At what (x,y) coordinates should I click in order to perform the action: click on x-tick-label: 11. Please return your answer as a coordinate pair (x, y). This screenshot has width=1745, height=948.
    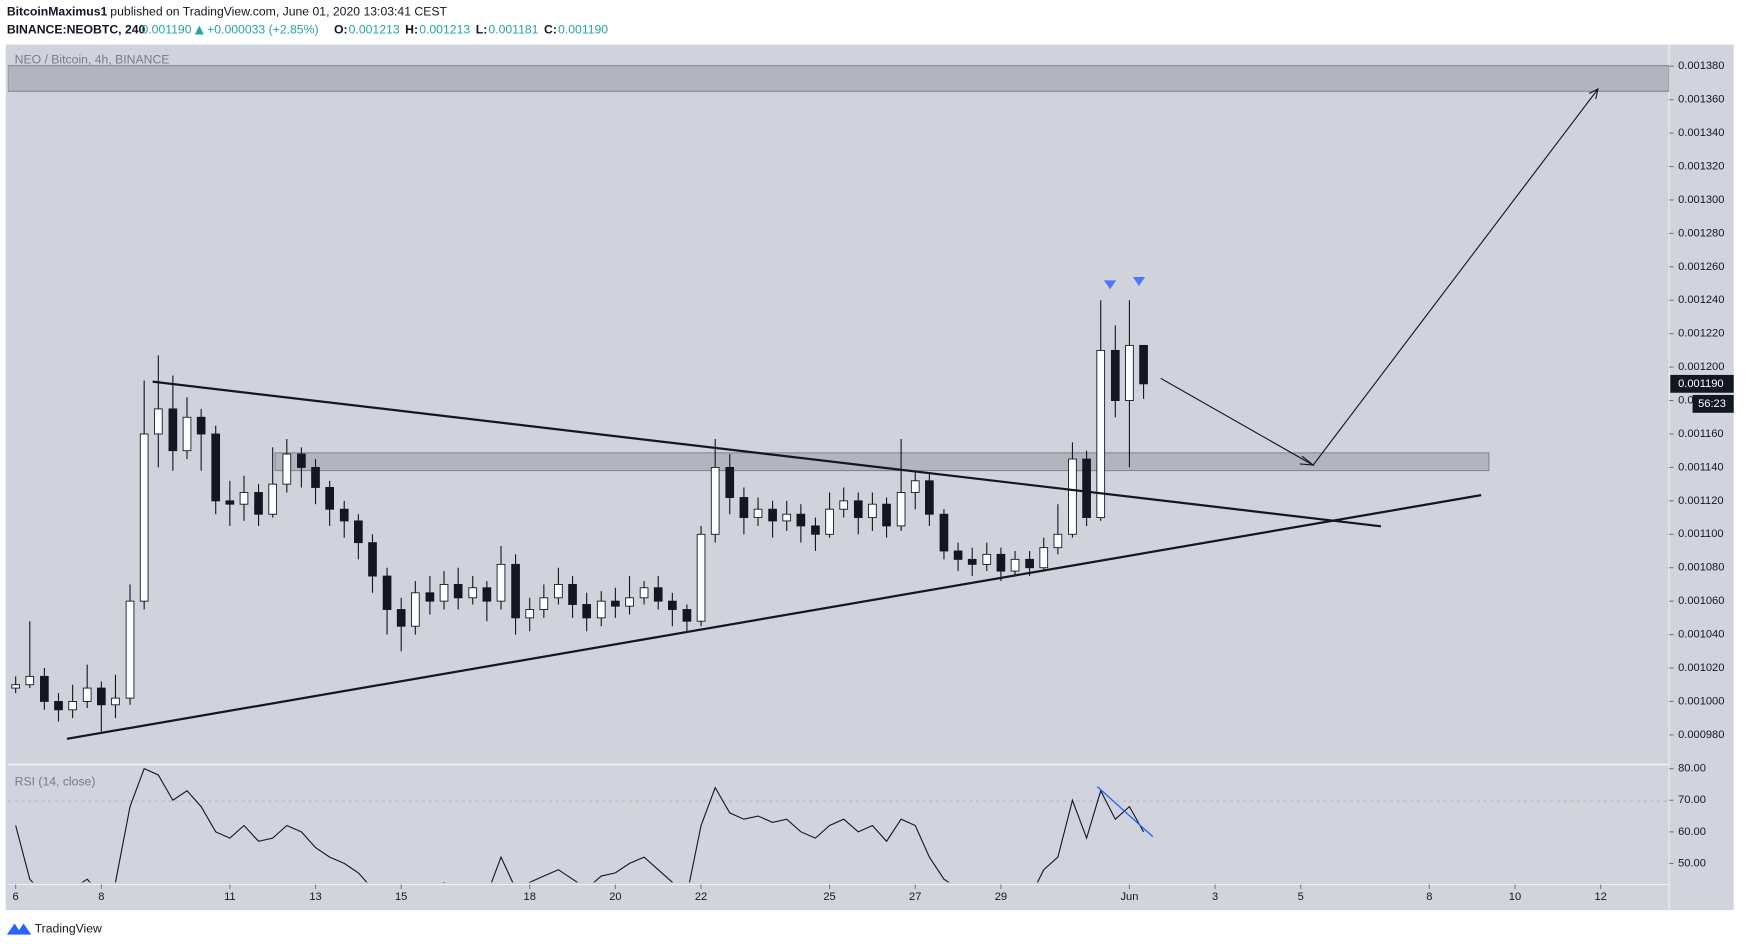
    Looking at the image, I should click on (230, 897).